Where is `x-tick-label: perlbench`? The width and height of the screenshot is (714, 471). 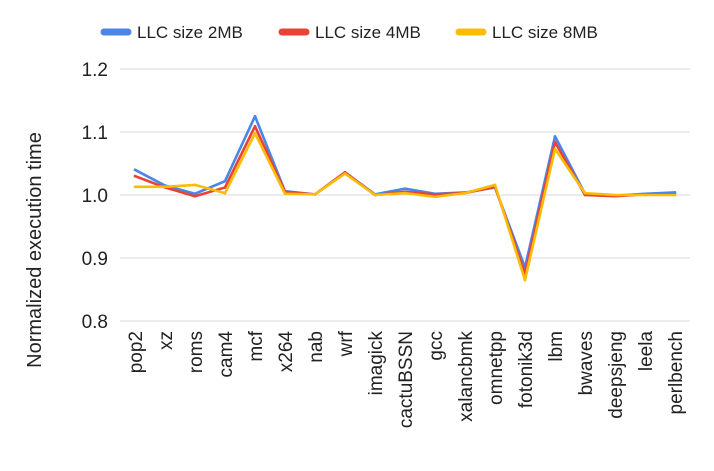
x-tick-label: perlbench is located at coordinates (676, 372).